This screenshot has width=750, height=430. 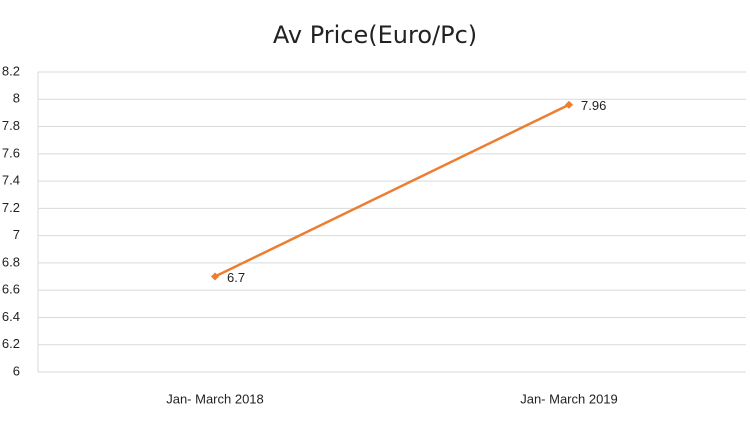 I want to click on y-tick-label: 7.4, so click(x=11, y=180).